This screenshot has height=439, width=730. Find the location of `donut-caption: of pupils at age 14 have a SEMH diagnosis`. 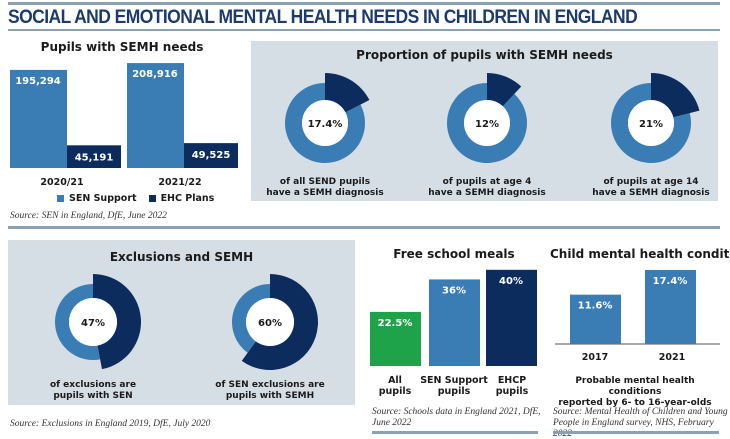

donut-caption: of pupils at age 14 have a SEMH diagnosis is located at coordinates (651, 187).